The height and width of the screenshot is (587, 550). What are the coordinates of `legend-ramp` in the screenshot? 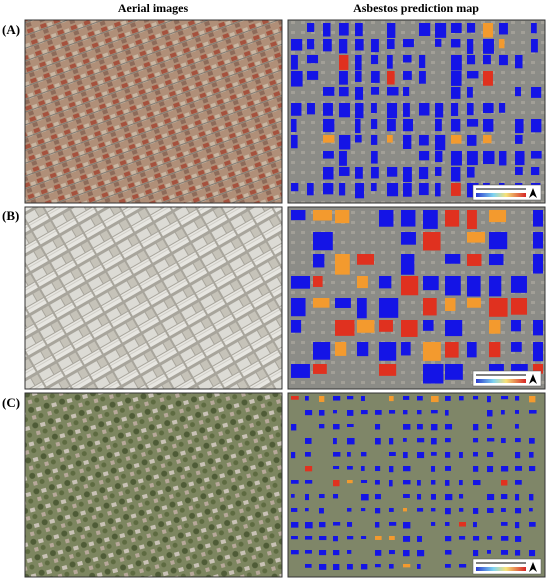 It's located at (501, 195).